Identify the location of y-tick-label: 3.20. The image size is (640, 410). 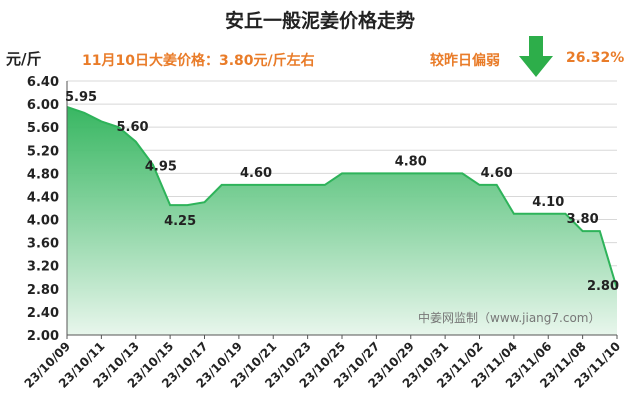
(43, 267).